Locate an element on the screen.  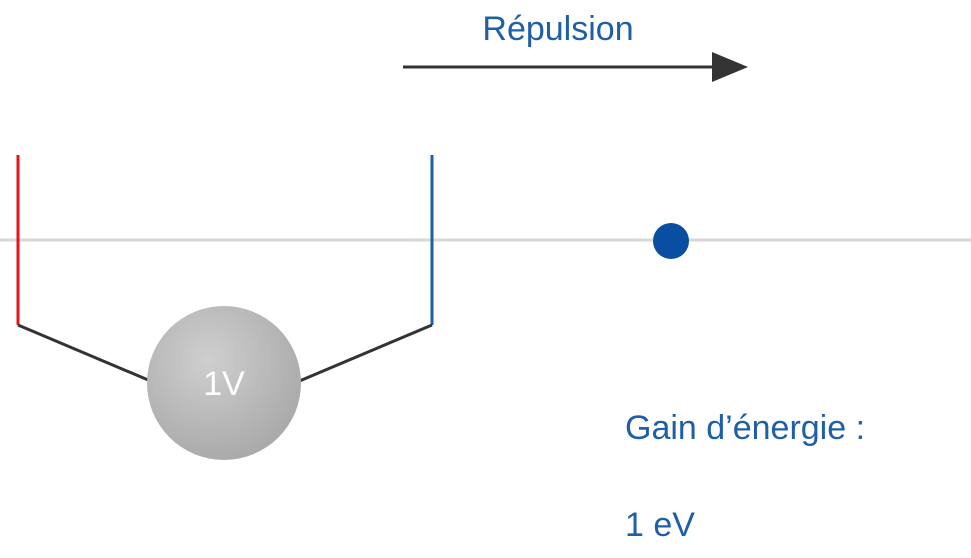
arrow-label: Répulsion is located at coordinates (557, 29).